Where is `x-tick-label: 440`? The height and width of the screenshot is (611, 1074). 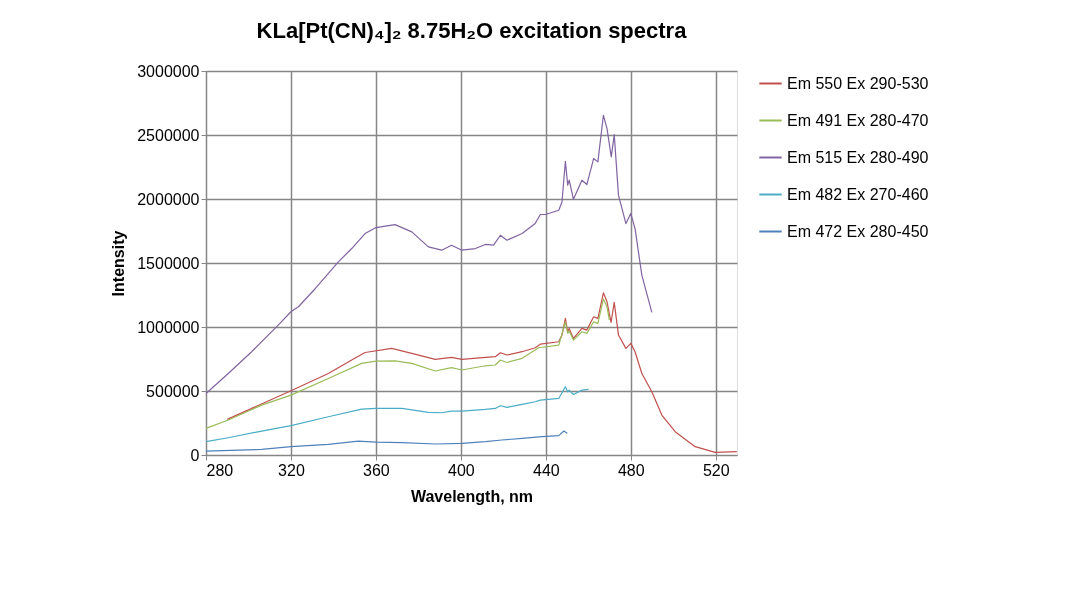 x-tick-label: 440 is located at coordinates (546, 470).